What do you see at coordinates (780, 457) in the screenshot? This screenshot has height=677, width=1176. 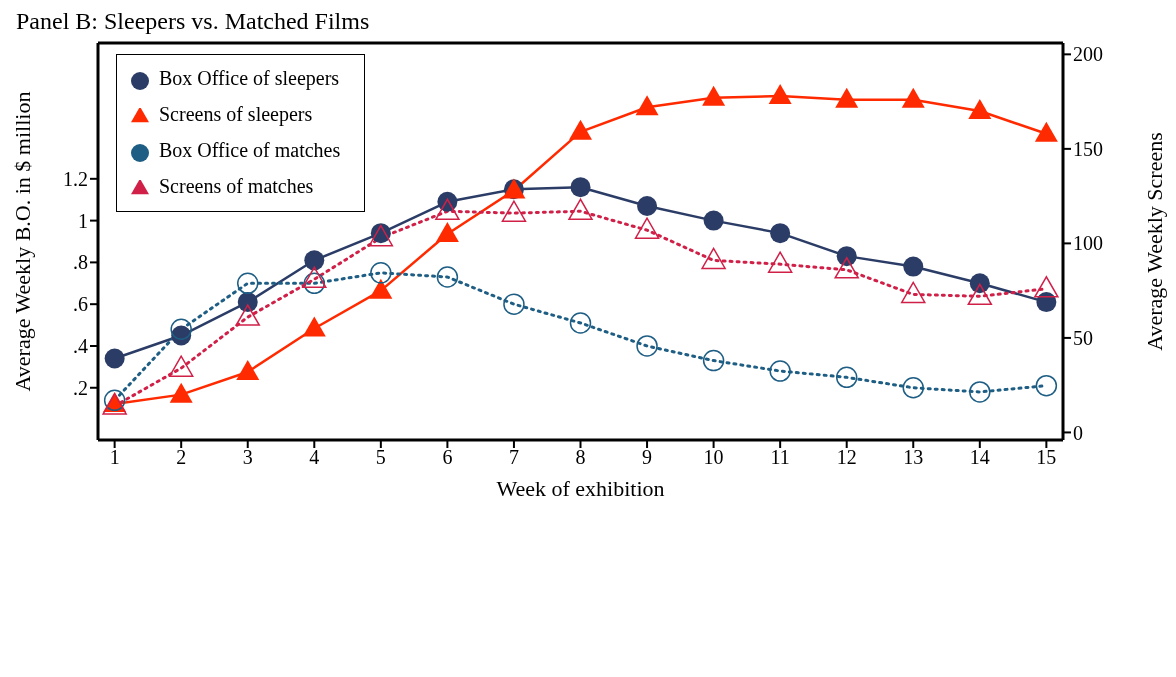 I see `x-tick-label: 11` at bounding box center [780, 457].